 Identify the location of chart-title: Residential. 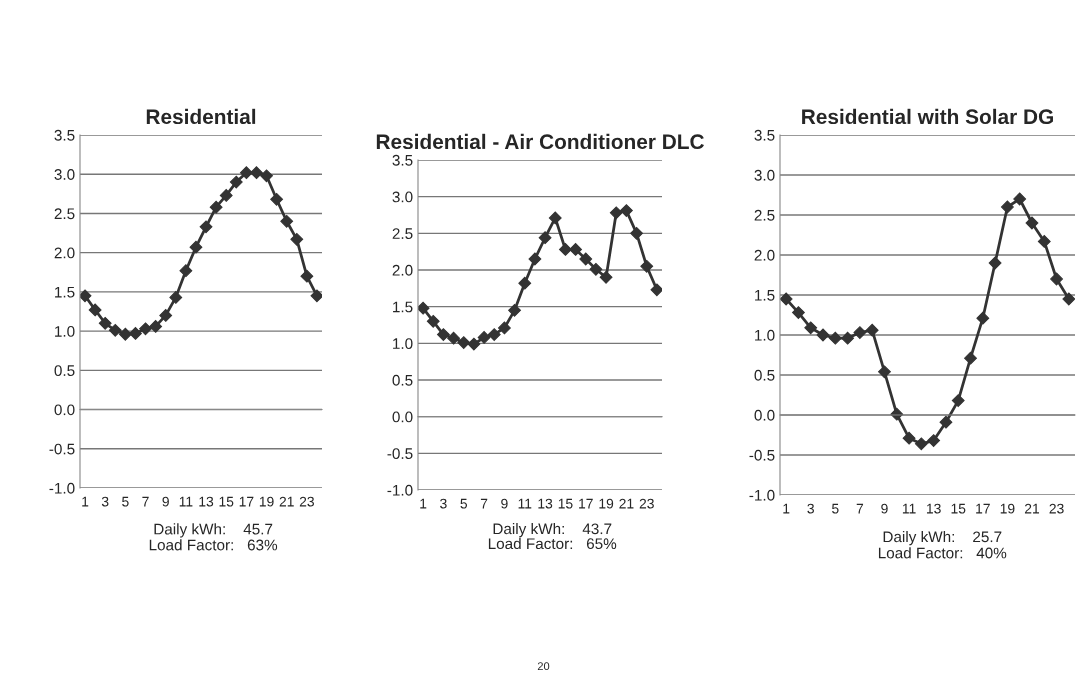
(201, 116).